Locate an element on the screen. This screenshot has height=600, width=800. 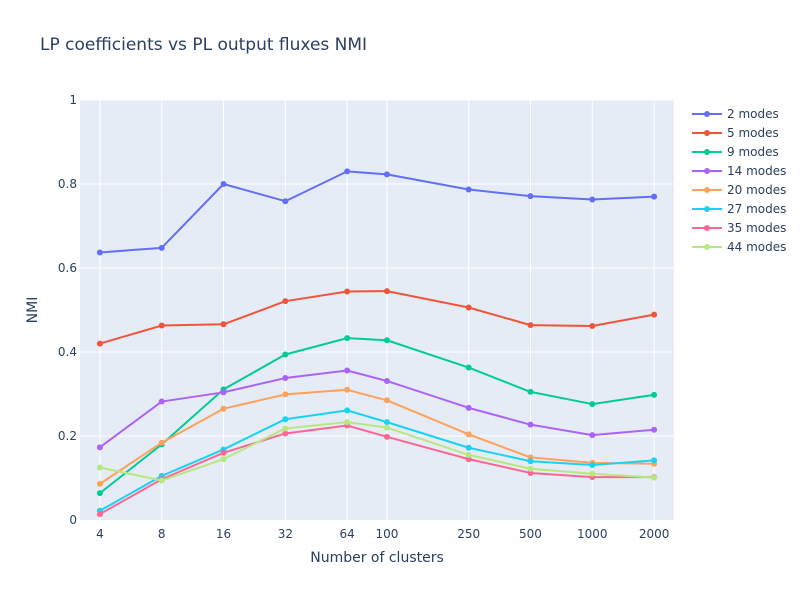
legend-item: 5 modes is located at coordinates (735, 133).